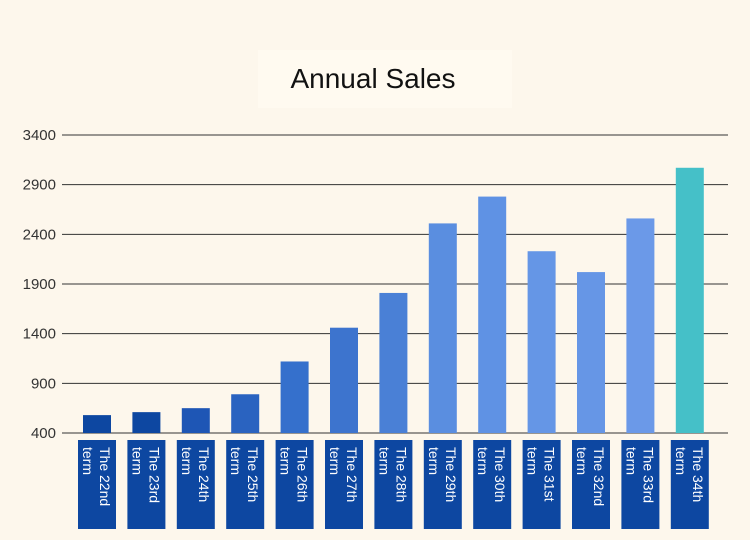 The width and height of the screenshot is (750, 540). What do you see at coordinates (39, 234) in the screenshot?
I see `y-tick-label: 2400` at bounding box center [39, 234].